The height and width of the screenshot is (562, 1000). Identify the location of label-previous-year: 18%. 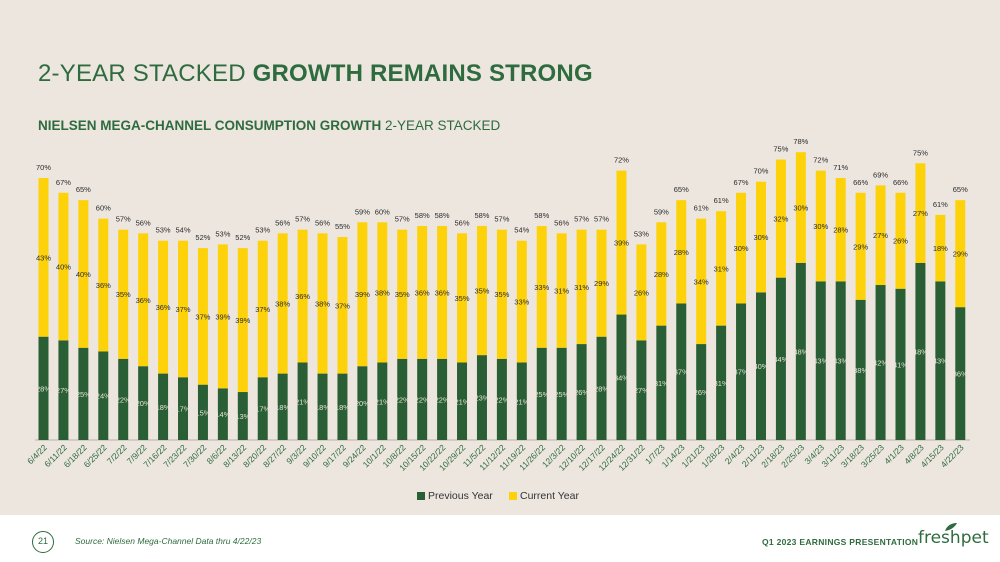
(282, 407).